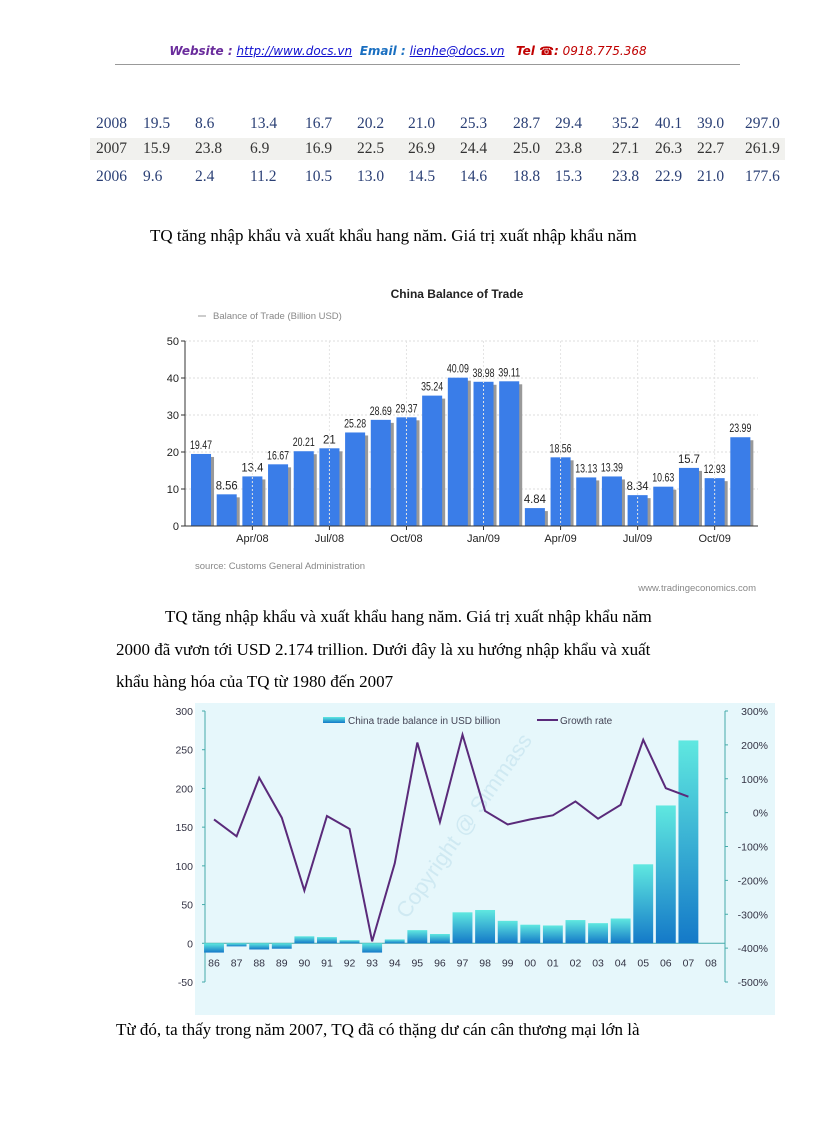 The height and width of the screenshot is (1123, 816). Describe the element at coordinates (598, 963) in the screenshot. I see `x-tick-label: 03` at that location.